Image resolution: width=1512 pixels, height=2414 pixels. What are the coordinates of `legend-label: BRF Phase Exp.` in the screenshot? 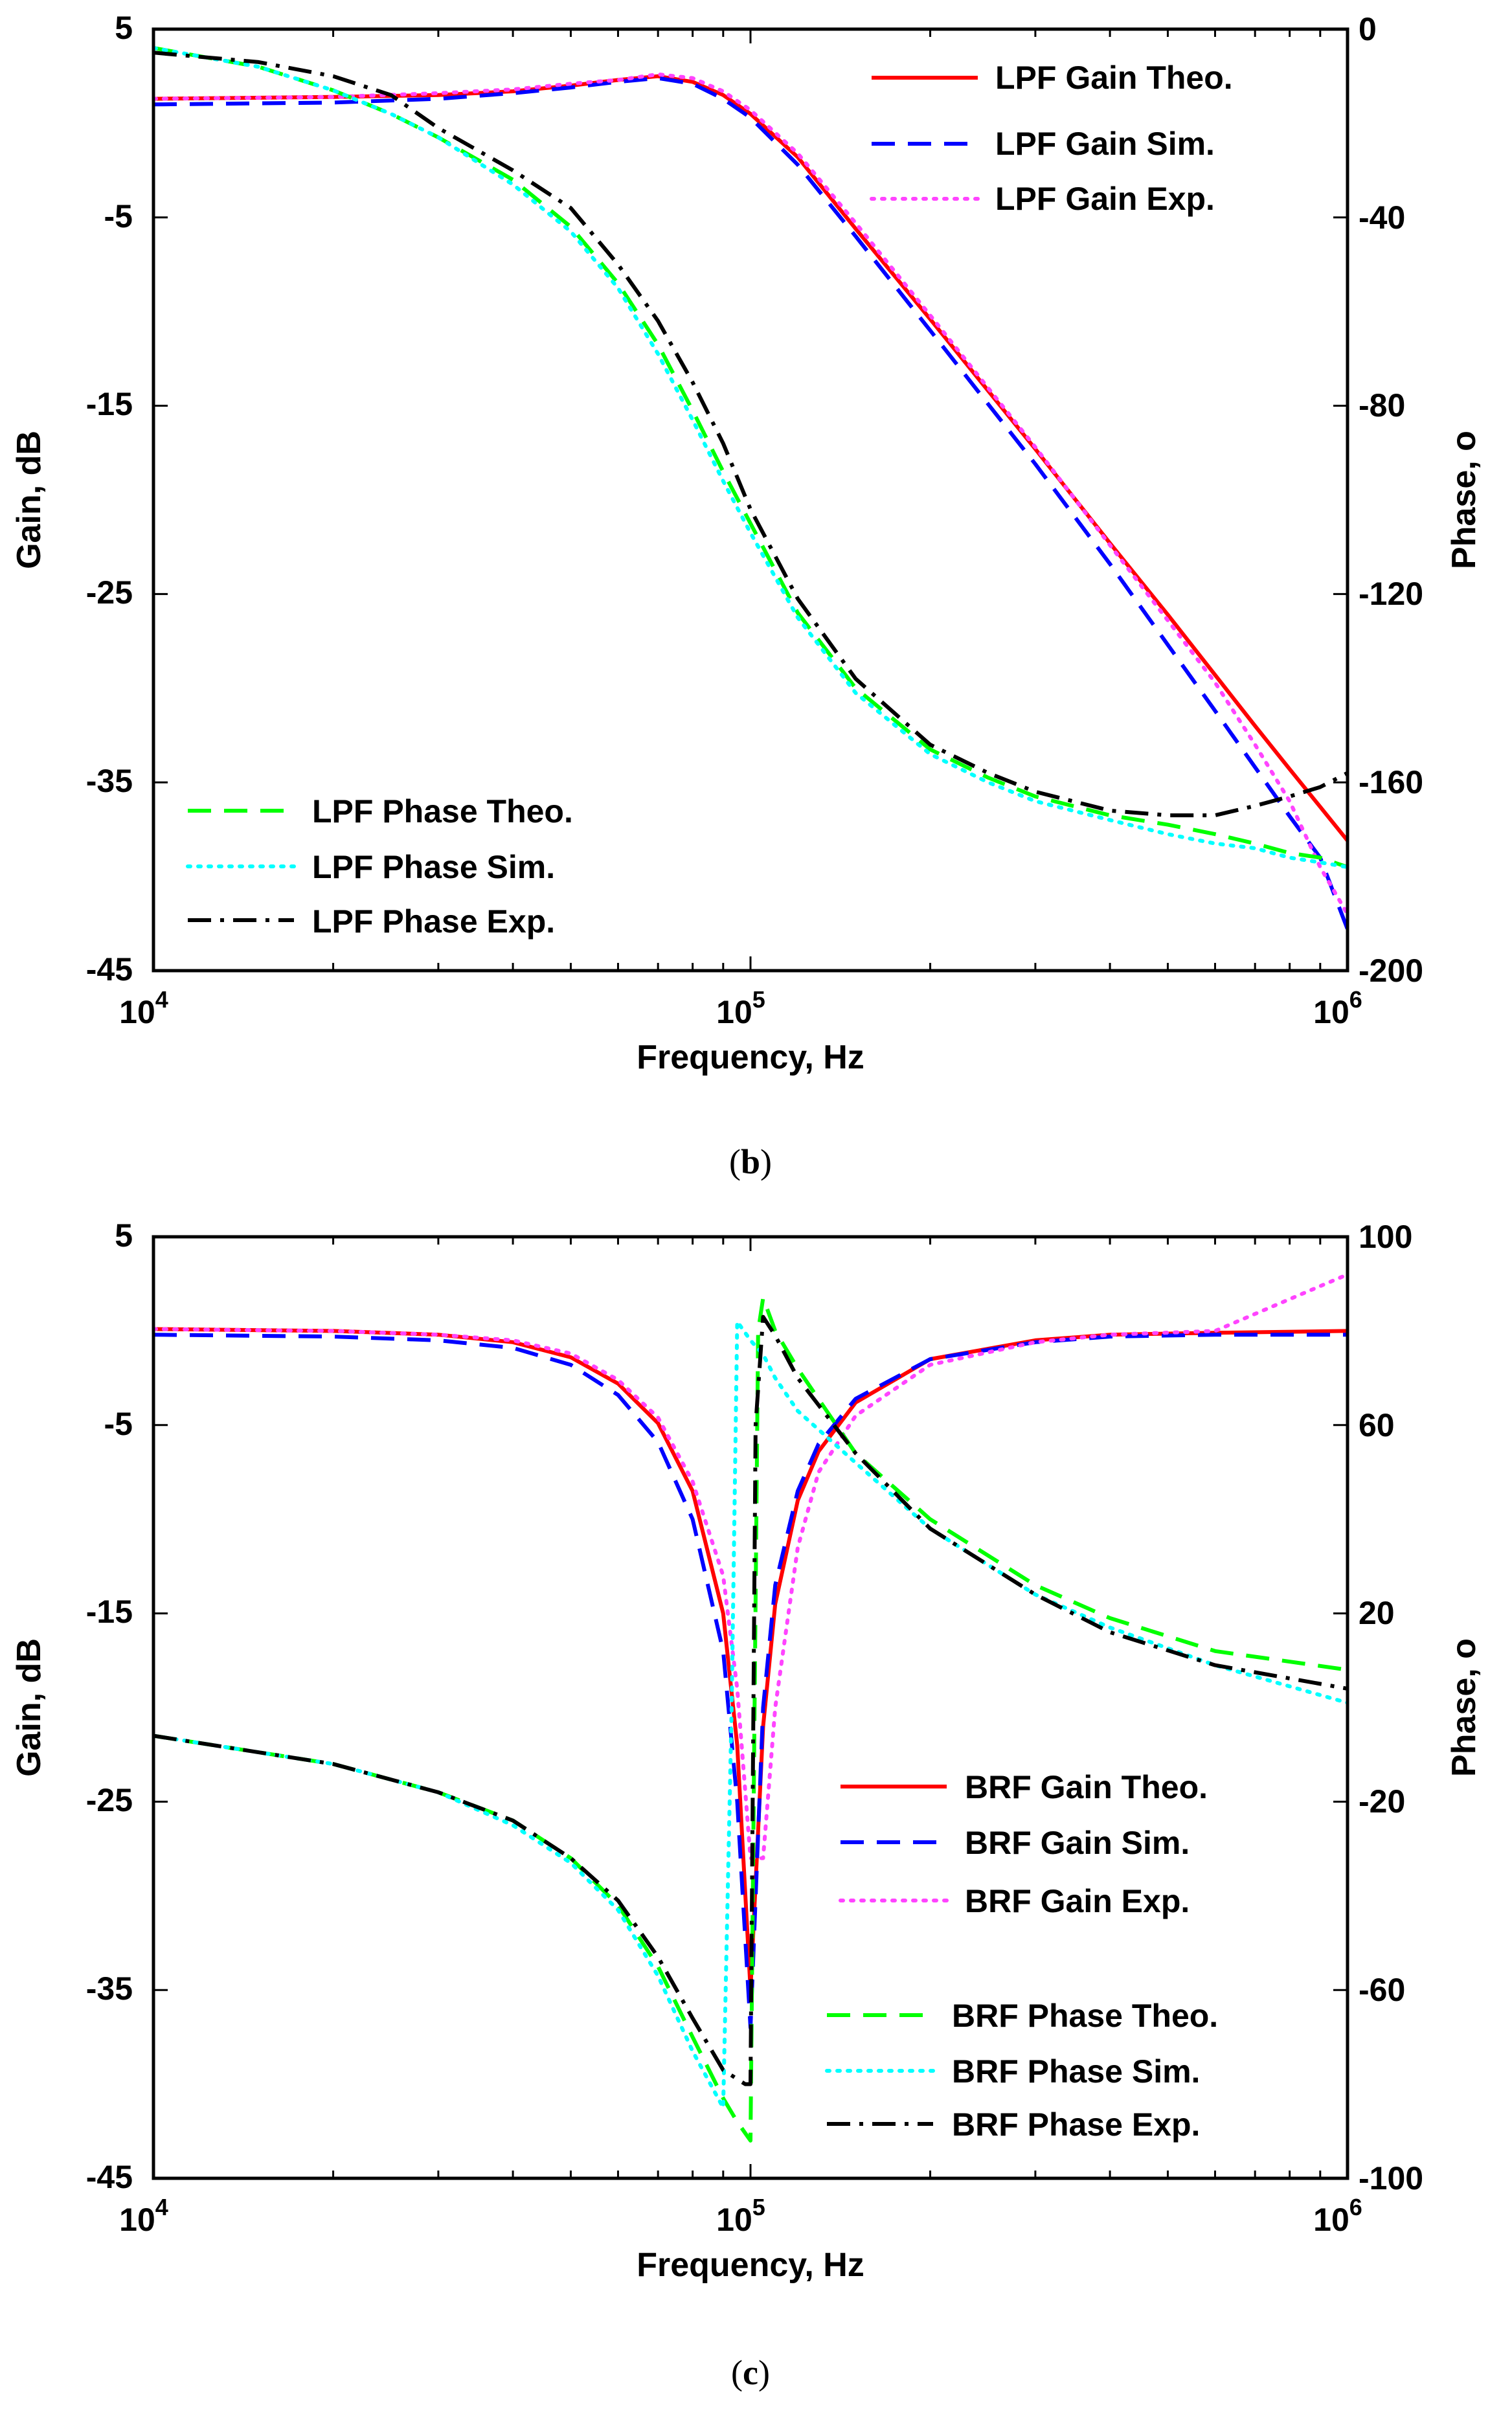 It's located at (1076, 2124).